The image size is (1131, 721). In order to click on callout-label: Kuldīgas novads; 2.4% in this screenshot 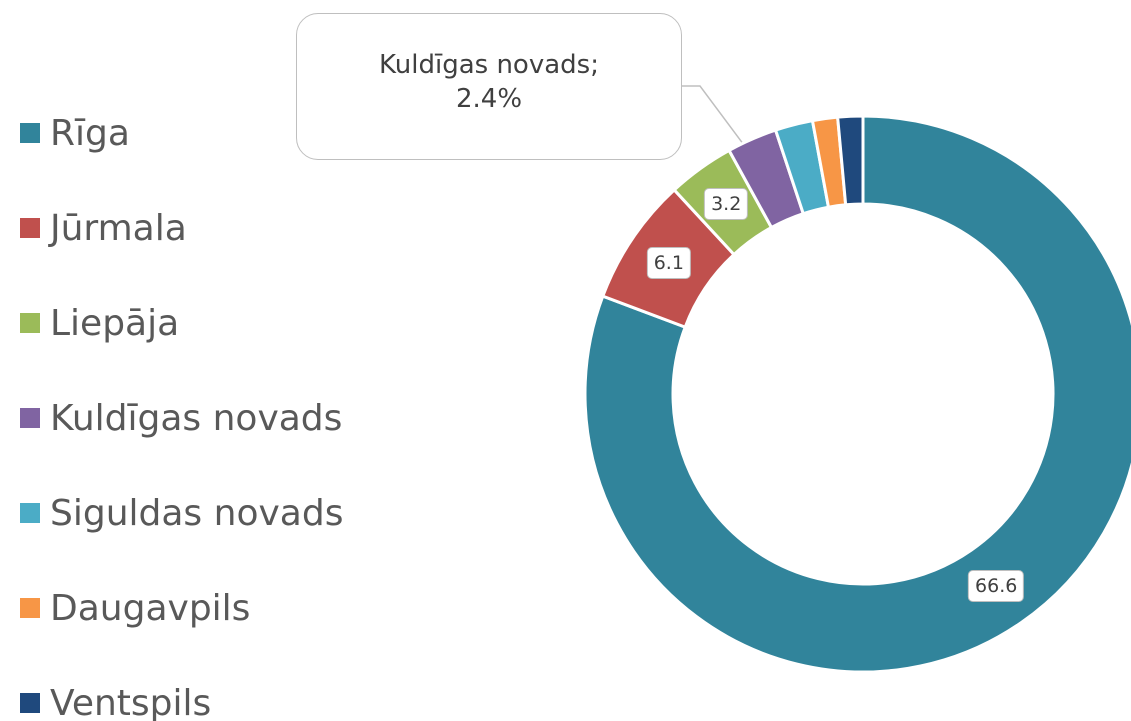, I will do `click(489, 86)`.